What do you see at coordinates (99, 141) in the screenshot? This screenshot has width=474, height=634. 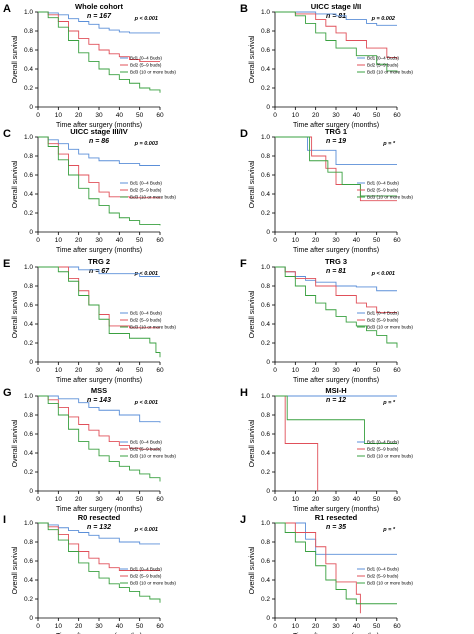 I see `panel-n: n = 86` at bounding box center [99, 141].